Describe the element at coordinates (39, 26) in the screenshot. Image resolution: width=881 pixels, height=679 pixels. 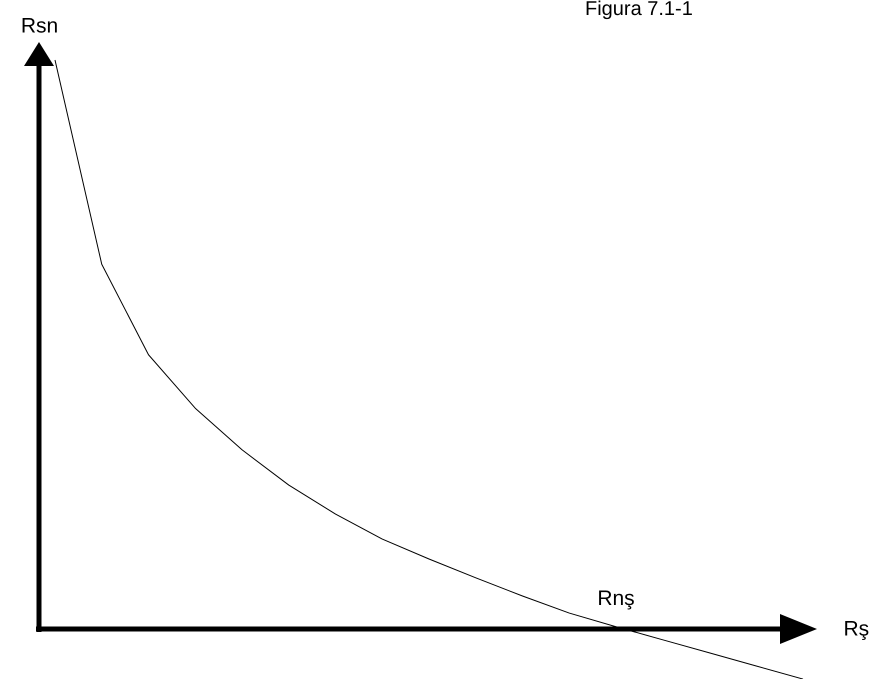
I see `y-axis-title: Rsn` at that location.